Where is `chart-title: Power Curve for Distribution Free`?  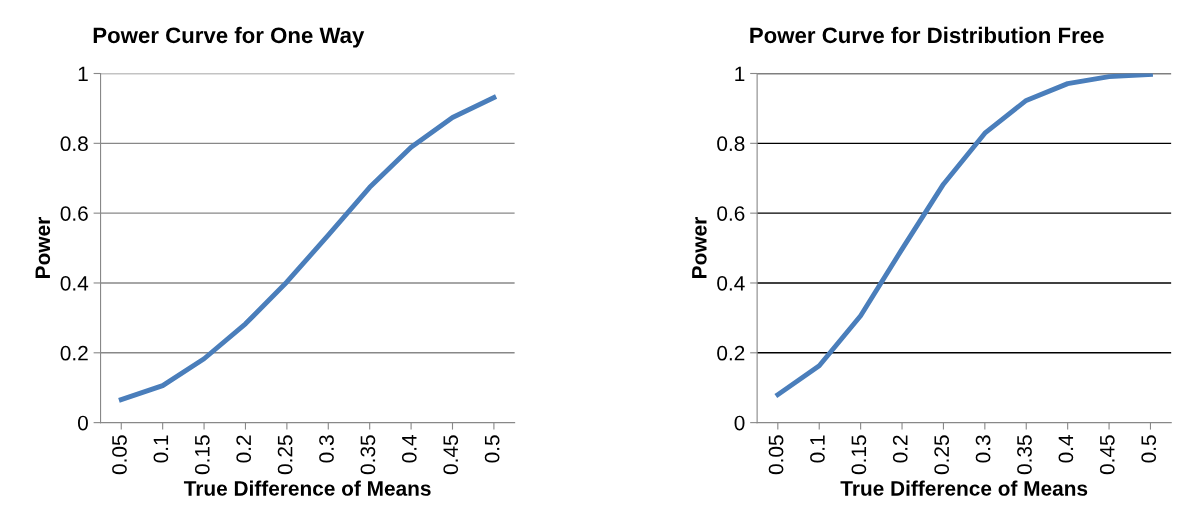 chart-title: Power Curve for Distribution Free is located at coordinates (927, 35).